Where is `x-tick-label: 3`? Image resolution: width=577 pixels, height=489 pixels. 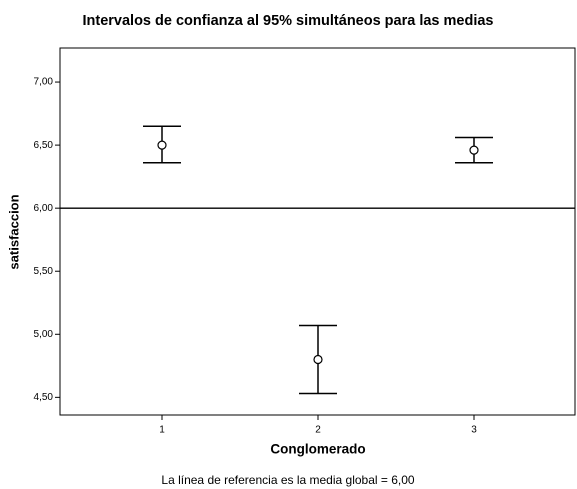
x-tick-label: 3 is located at coordinates (474, 430).